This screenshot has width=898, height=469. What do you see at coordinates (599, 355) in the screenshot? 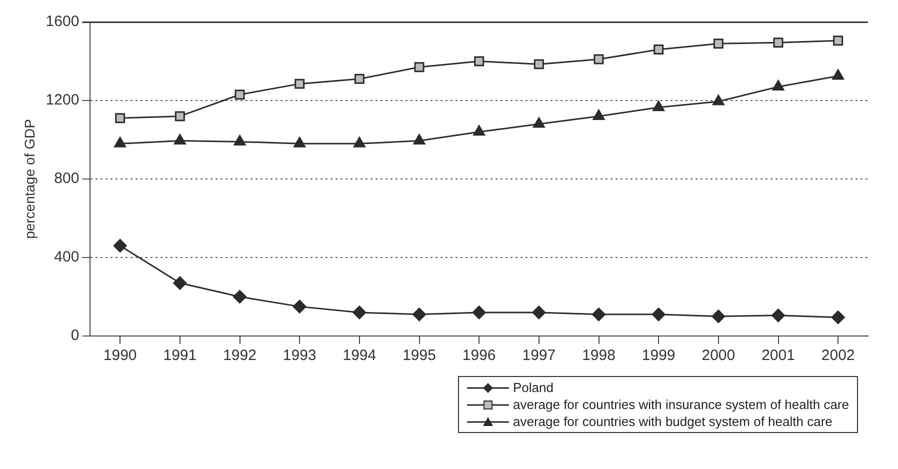
I see `x-tick-label: 1998` at bounding box center [599, 355].